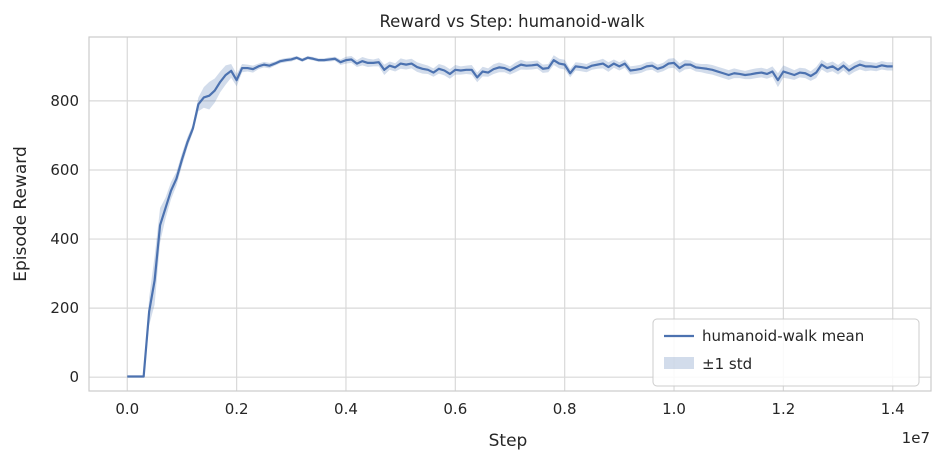 The height and width of the screenshot is (462, 941). What do you see at coordinates (674, 409) in the screenshot?
I see `x-tick-label: 1.0` at bounding box center [674, 409].